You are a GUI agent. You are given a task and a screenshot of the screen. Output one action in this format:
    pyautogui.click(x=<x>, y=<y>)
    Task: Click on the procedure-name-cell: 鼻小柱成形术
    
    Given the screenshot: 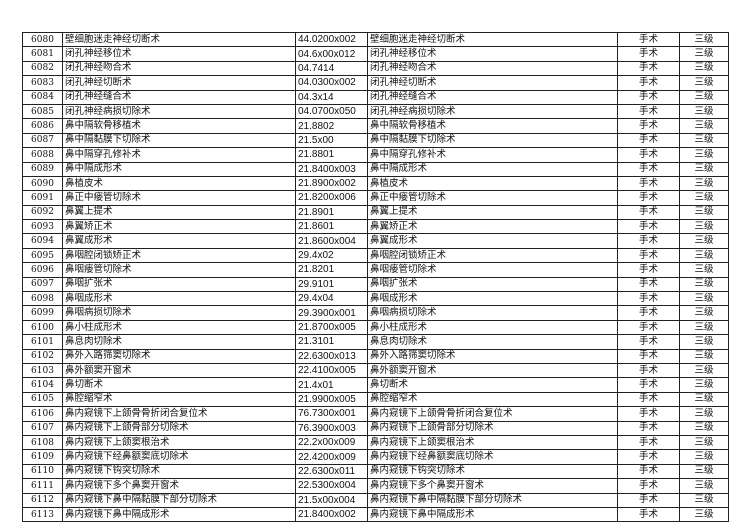 What is the action you would take?
    pyautogui.click(x=179, y=327)
    